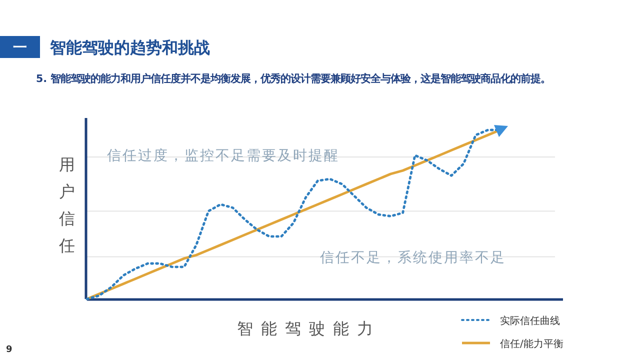 Image resolution: width=640 pixels, height=360 pixels. What do you see at coordinates (9, 350) in the screenshot?
I see `text: 9` at bounding box center [9, 350].